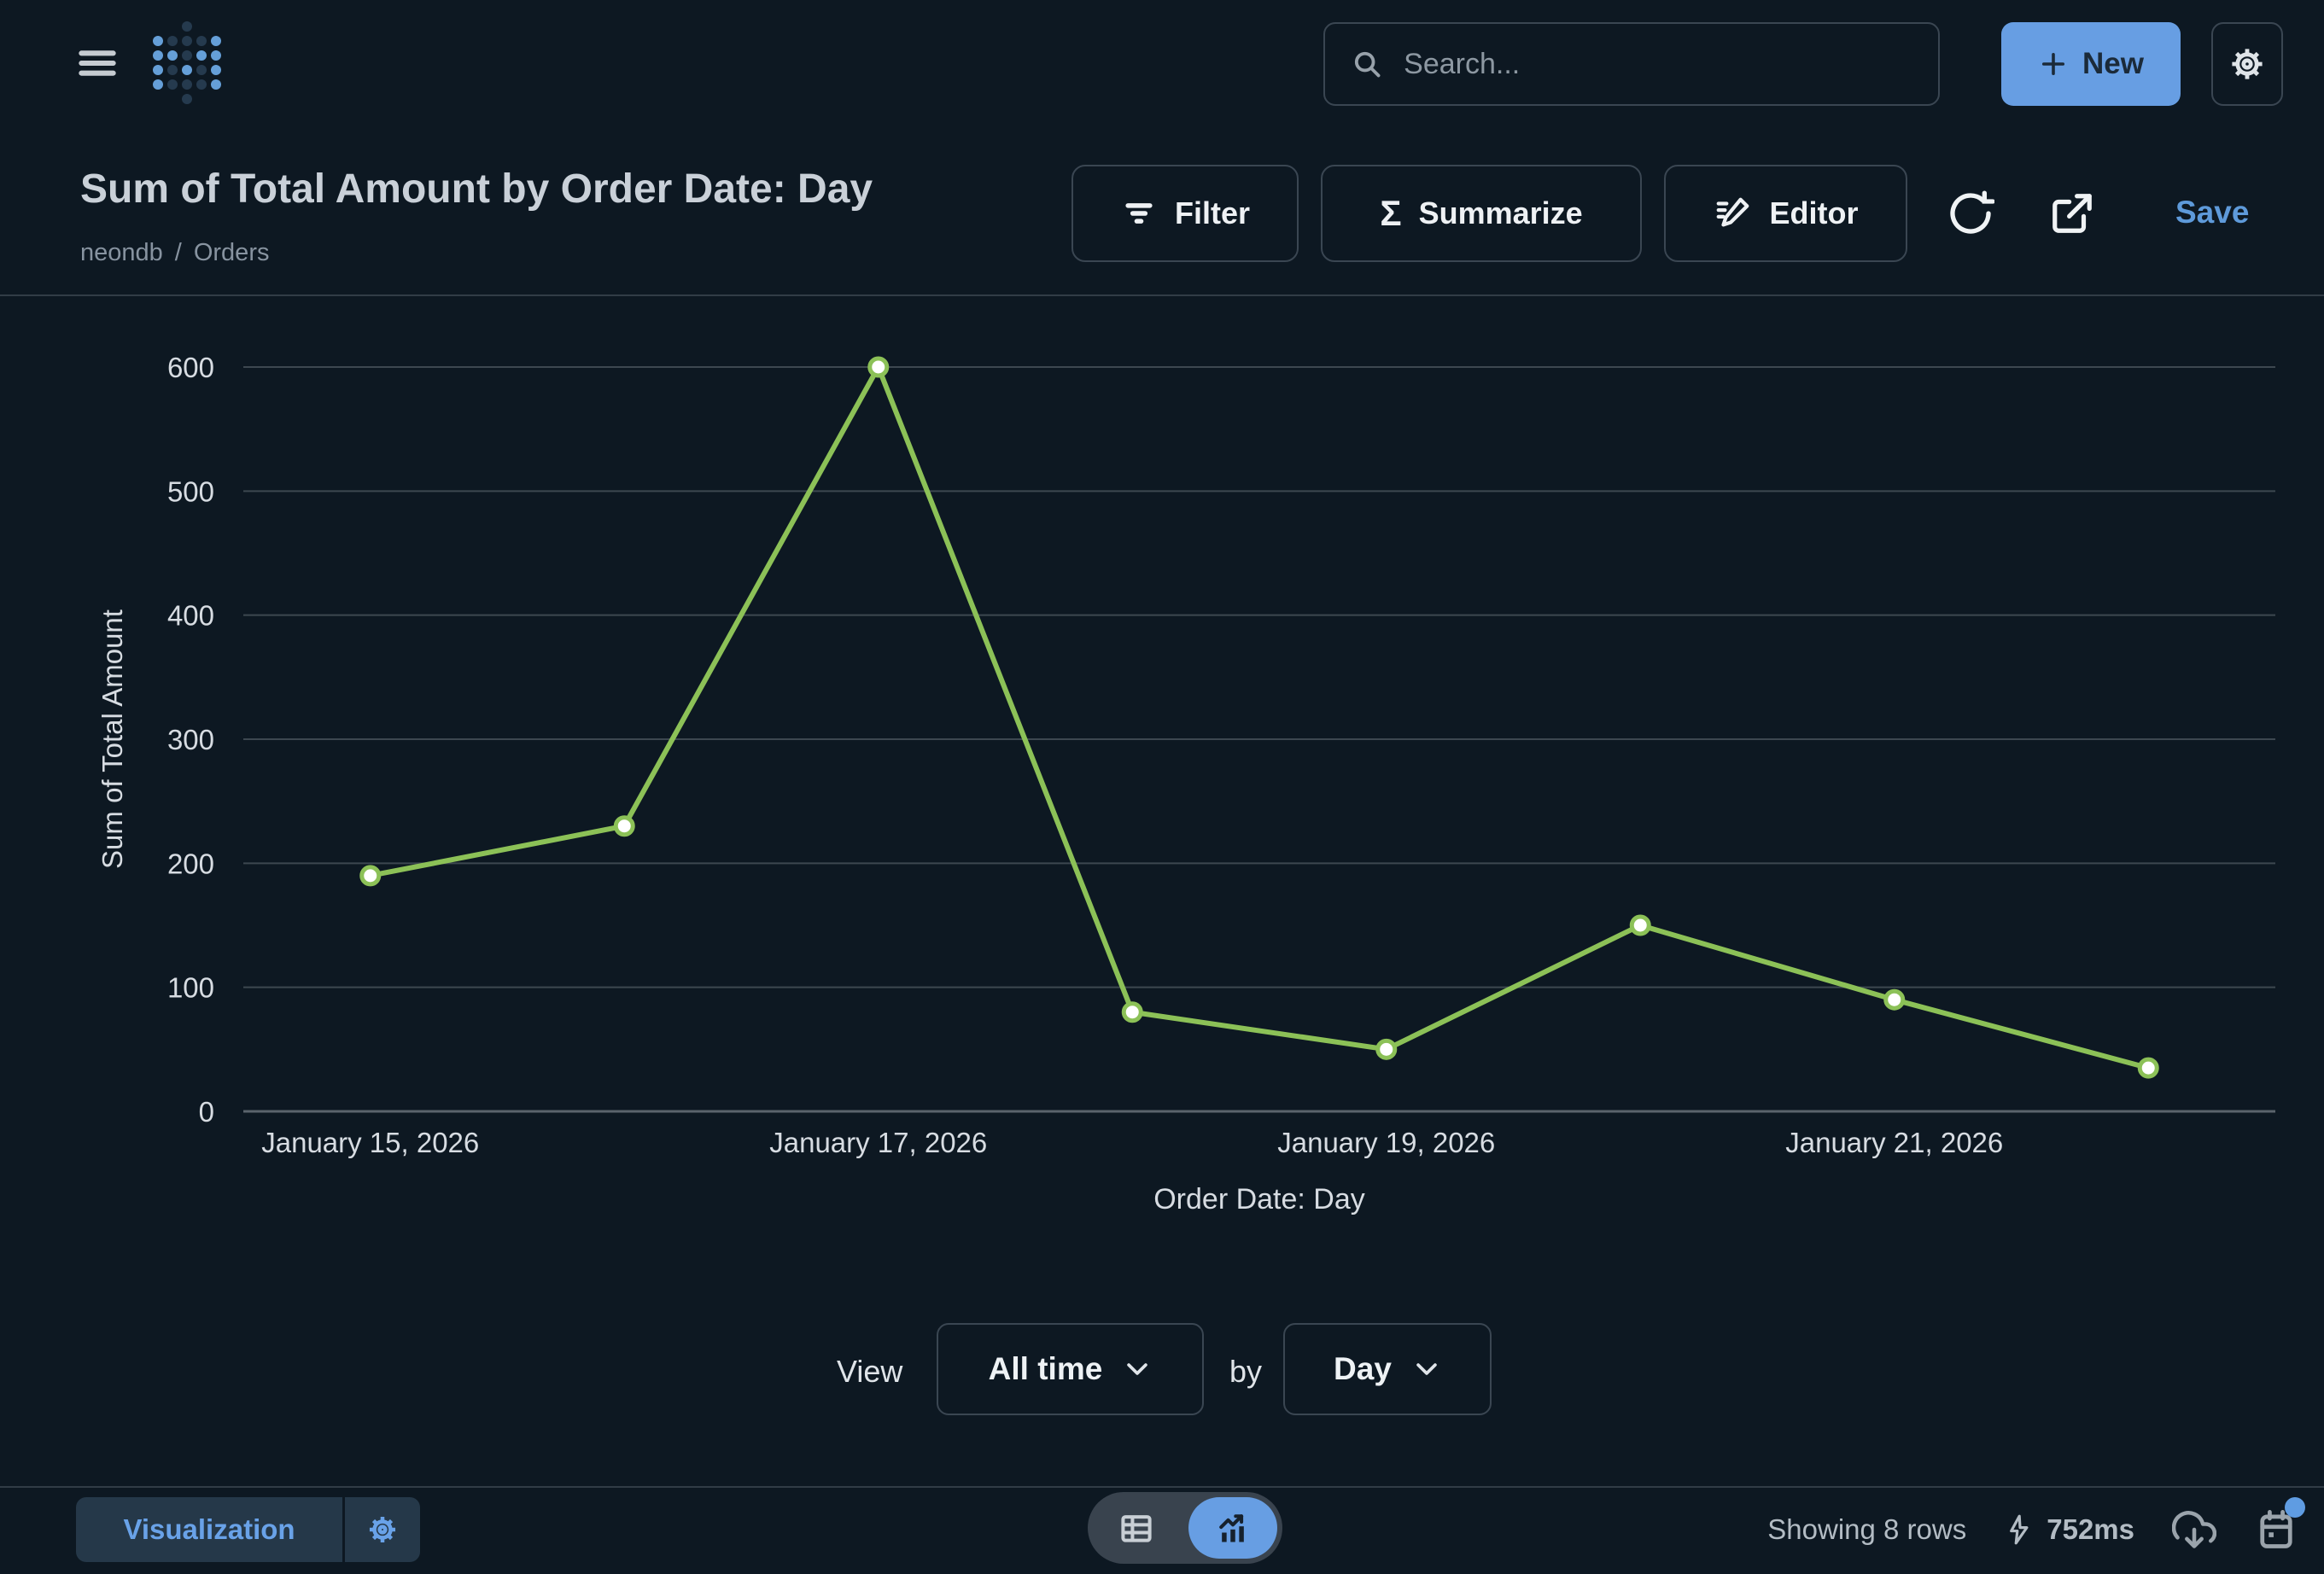  I want to click on new-button: New, so click(2091, 64).